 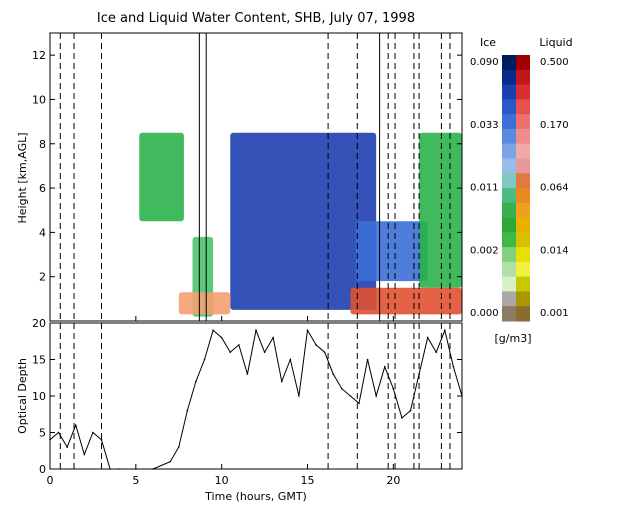 I want to click on colorbar-unit: [g/m3], so click(x=513, y=338).